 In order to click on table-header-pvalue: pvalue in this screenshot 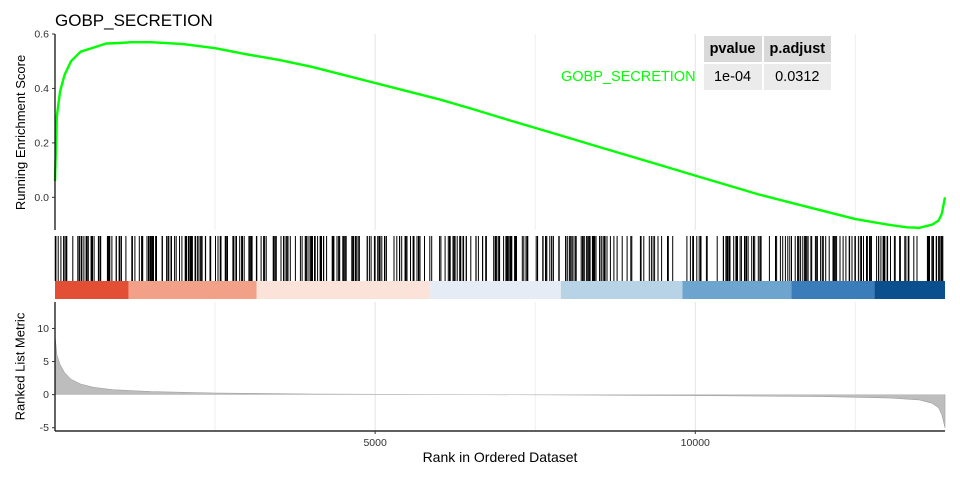, I will do `click(732, 49)`.